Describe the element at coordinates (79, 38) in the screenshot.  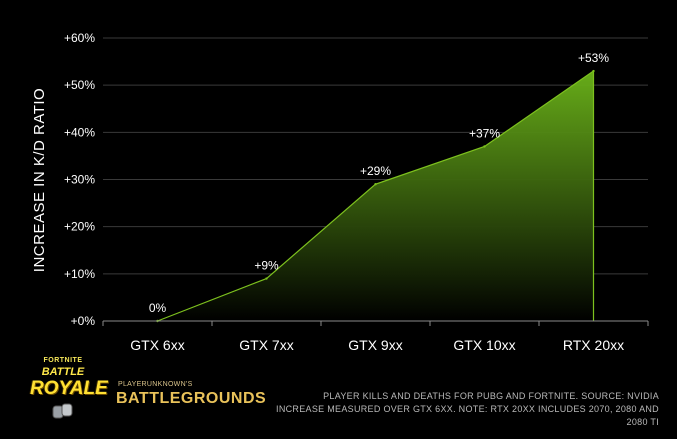
I see `y-tick-label-6: +60%` at that location.